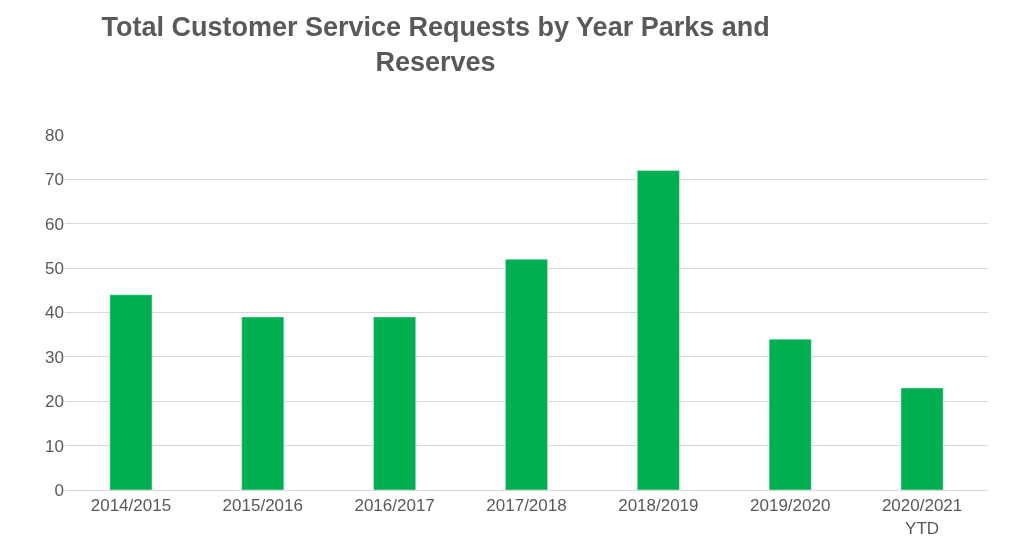  Describe the element at coordinates (526, 506) in the screenshot. I see `x-tick-label: 2017/2018` at that location.